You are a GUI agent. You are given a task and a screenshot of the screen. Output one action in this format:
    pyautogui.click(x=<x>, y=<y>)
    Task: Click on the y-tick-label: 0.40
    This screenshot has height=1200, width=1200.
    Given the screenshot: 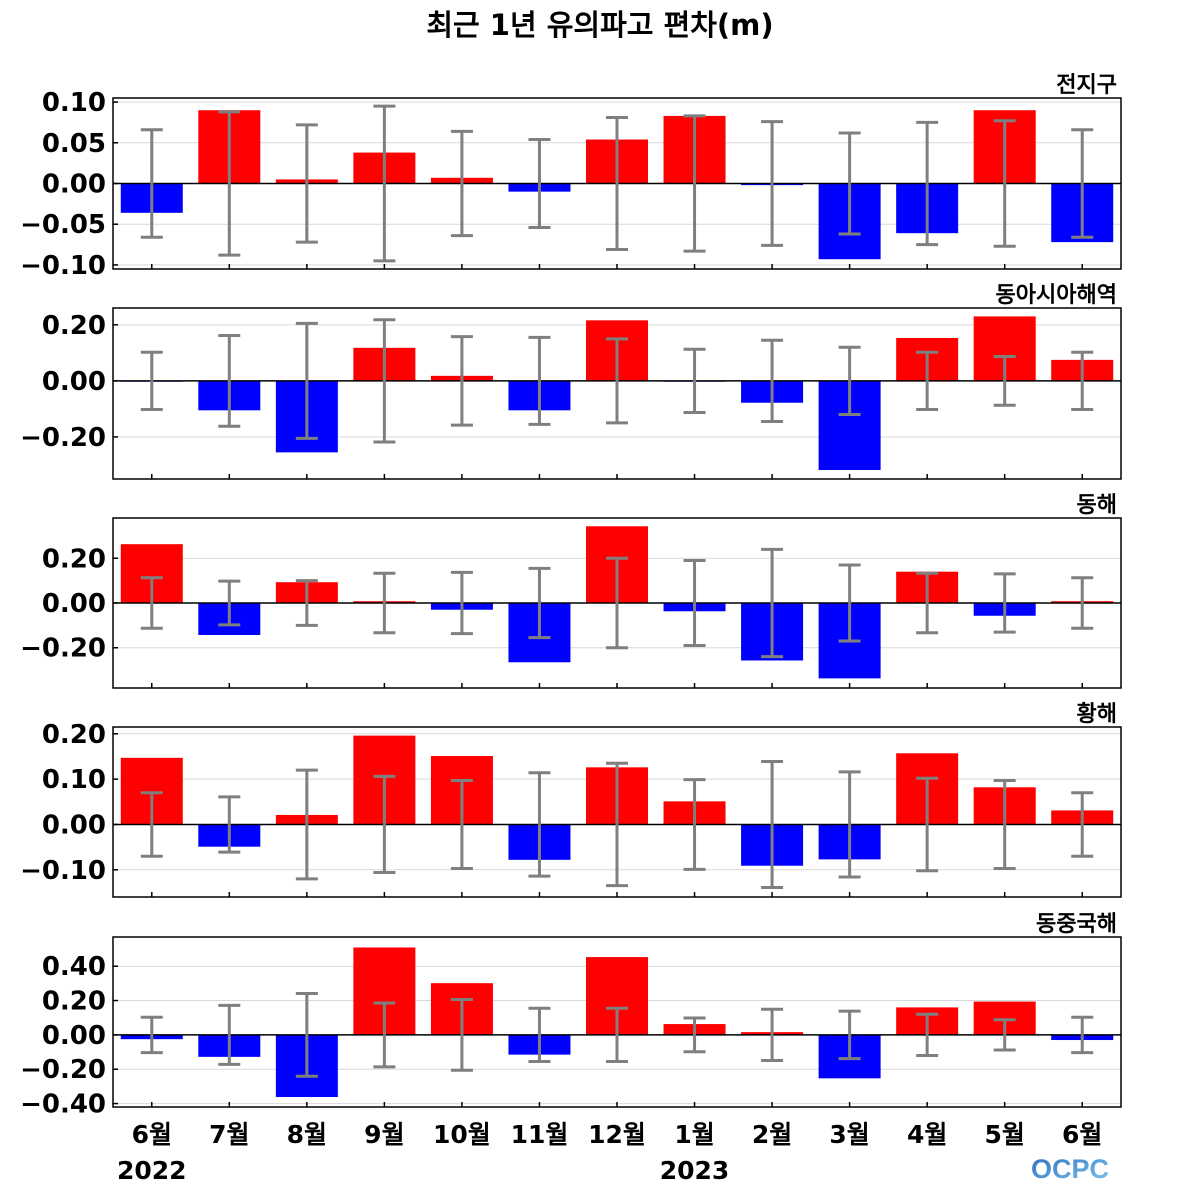 What is the action you would take?
    pyautogui.click(x=74, y=967)
    